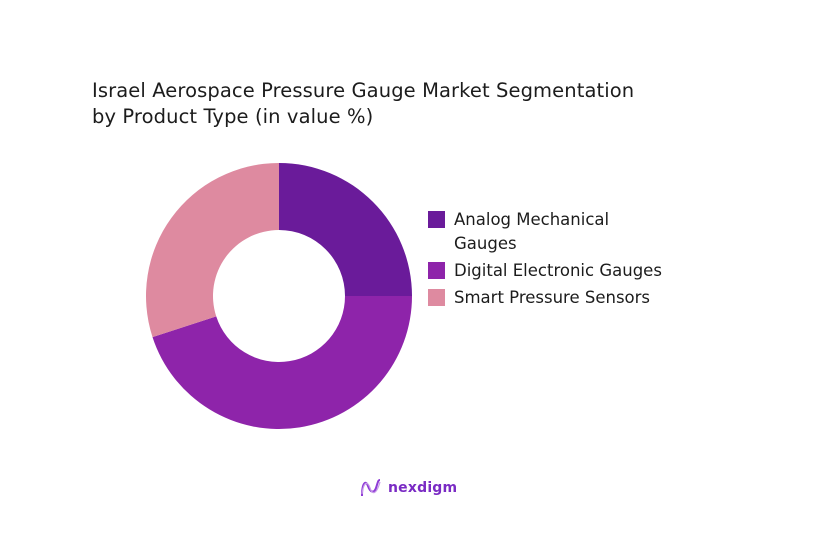 Image resolution: width=814 pixels, height=534 pixels. Describe the element at coordinates (282, 363) in the screenshot. I see `donut-slice-digital-electronic-gauges` at that location.